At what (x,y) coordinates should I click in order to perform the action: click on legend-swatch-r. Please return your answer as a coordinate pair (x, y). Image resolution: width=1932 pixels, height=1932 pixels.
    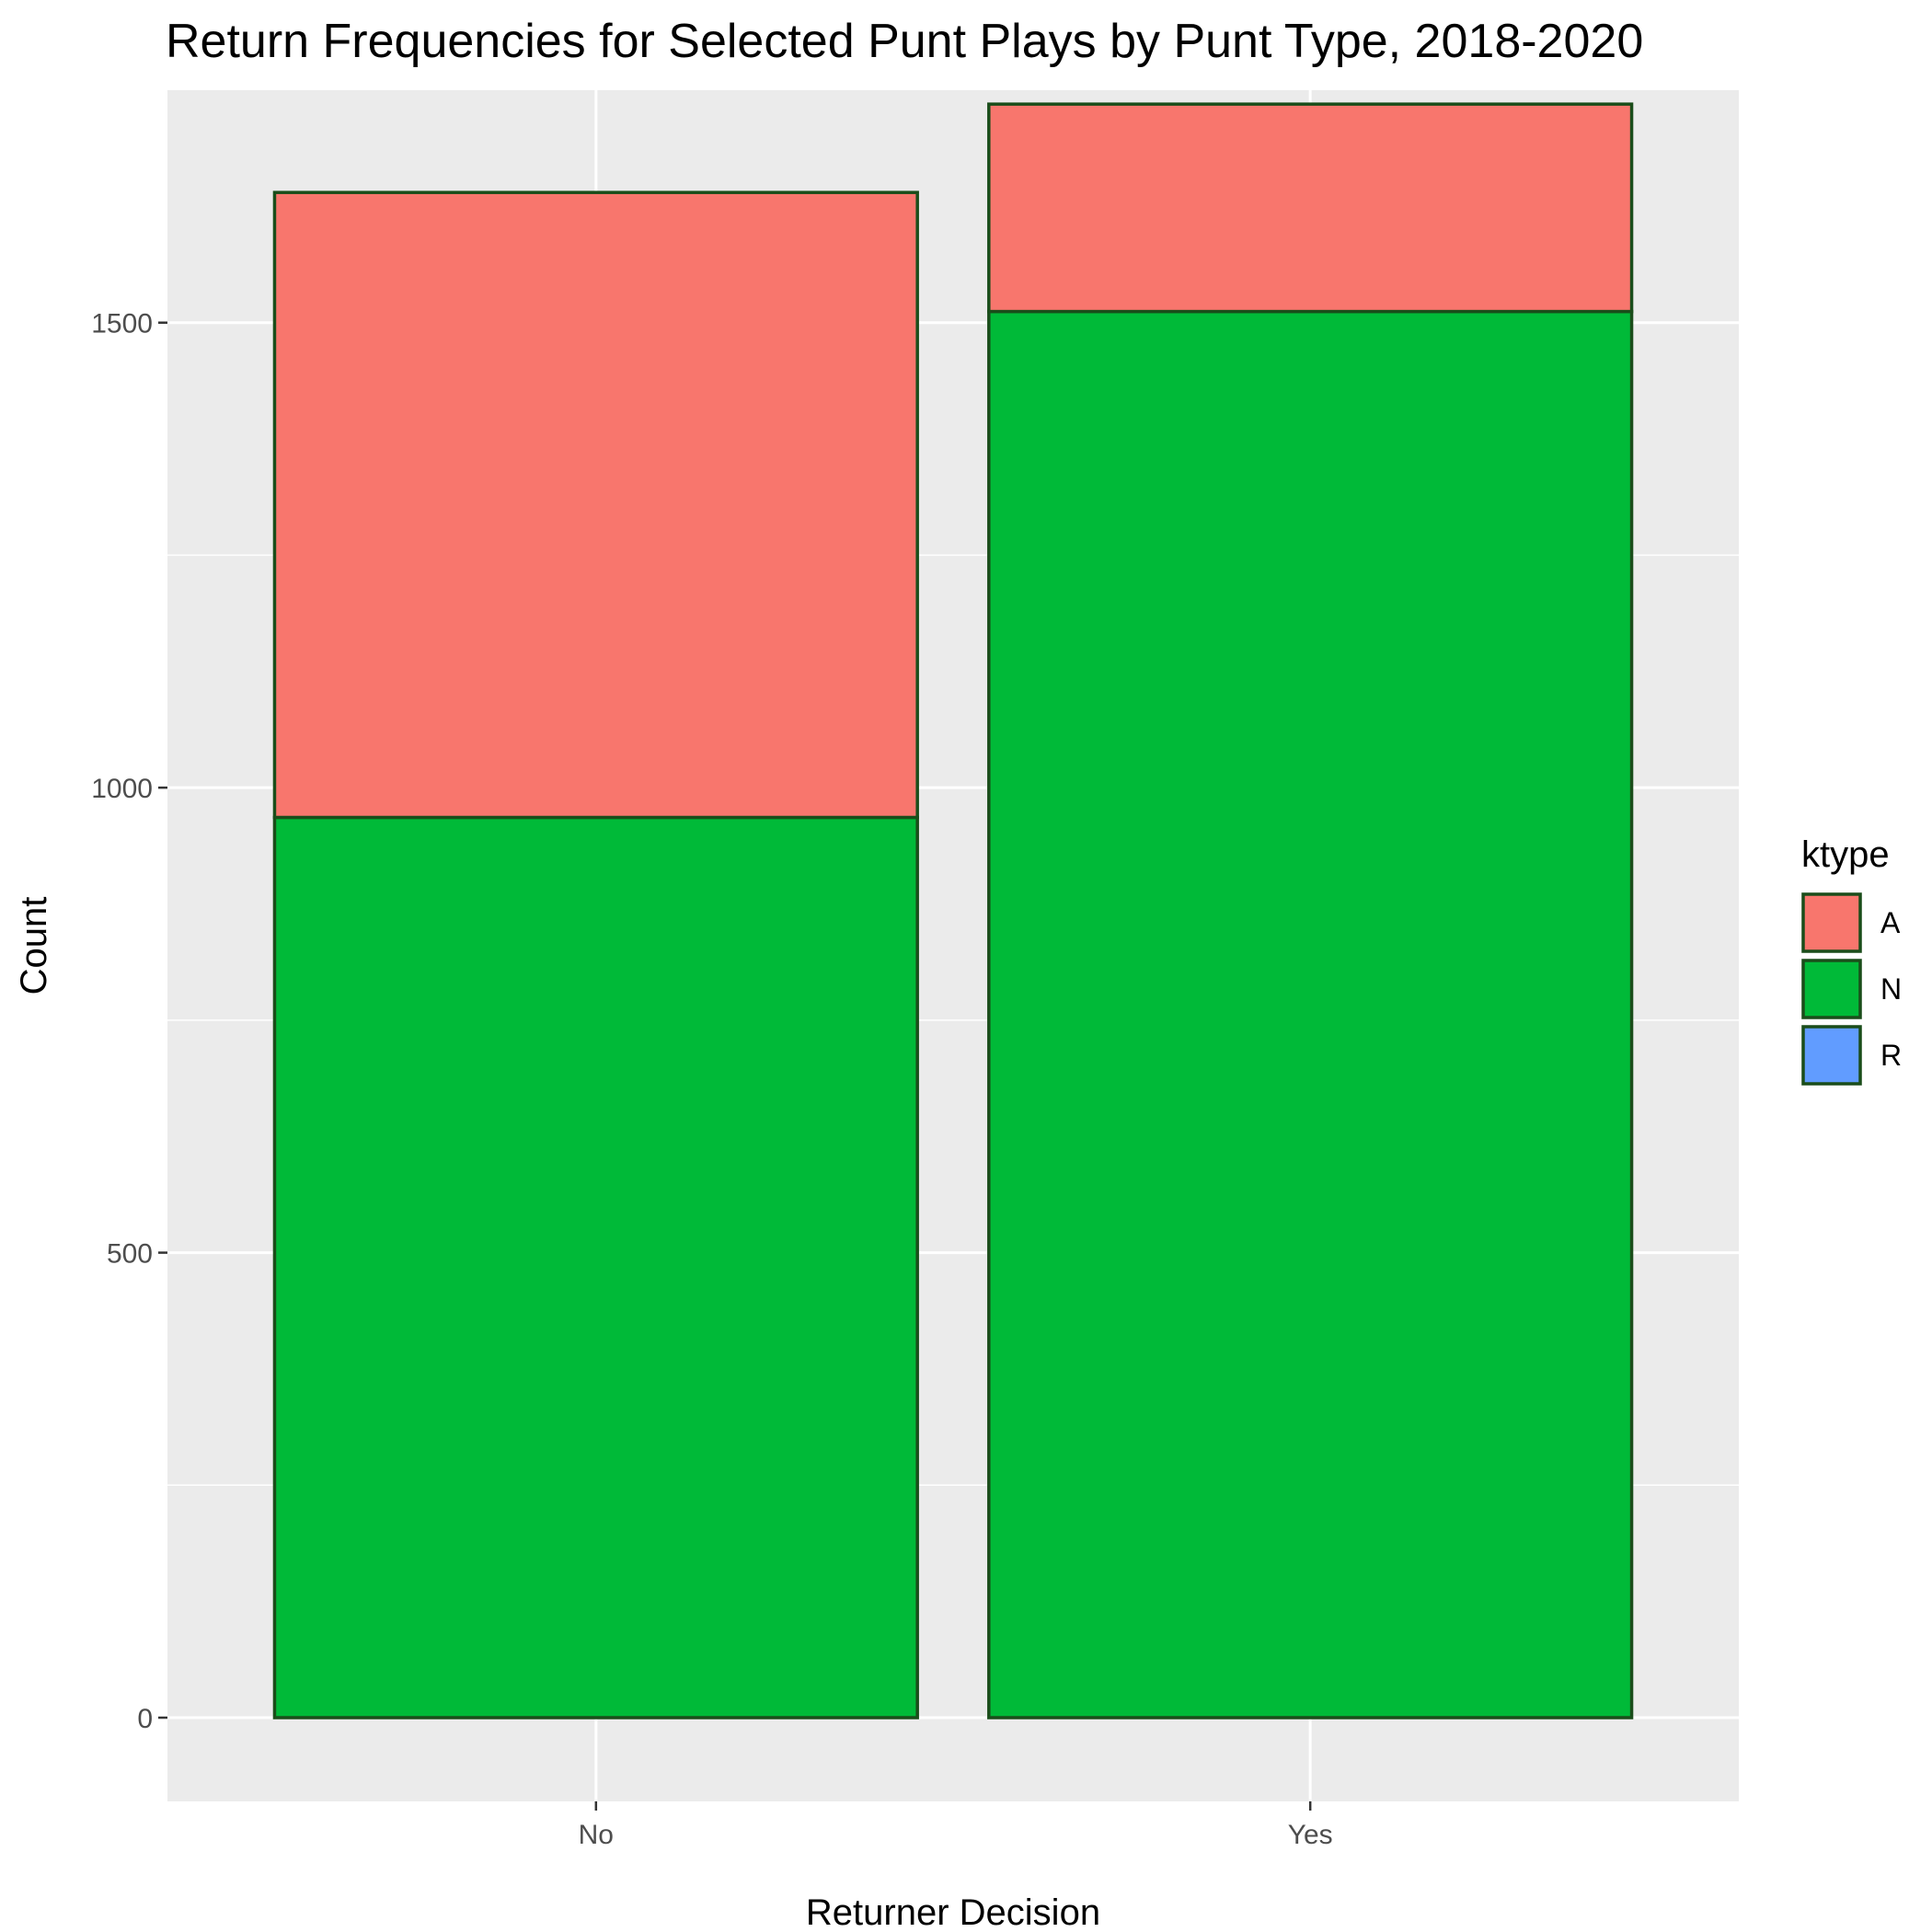
    Looking at the image, I should click on (1831, 1055).